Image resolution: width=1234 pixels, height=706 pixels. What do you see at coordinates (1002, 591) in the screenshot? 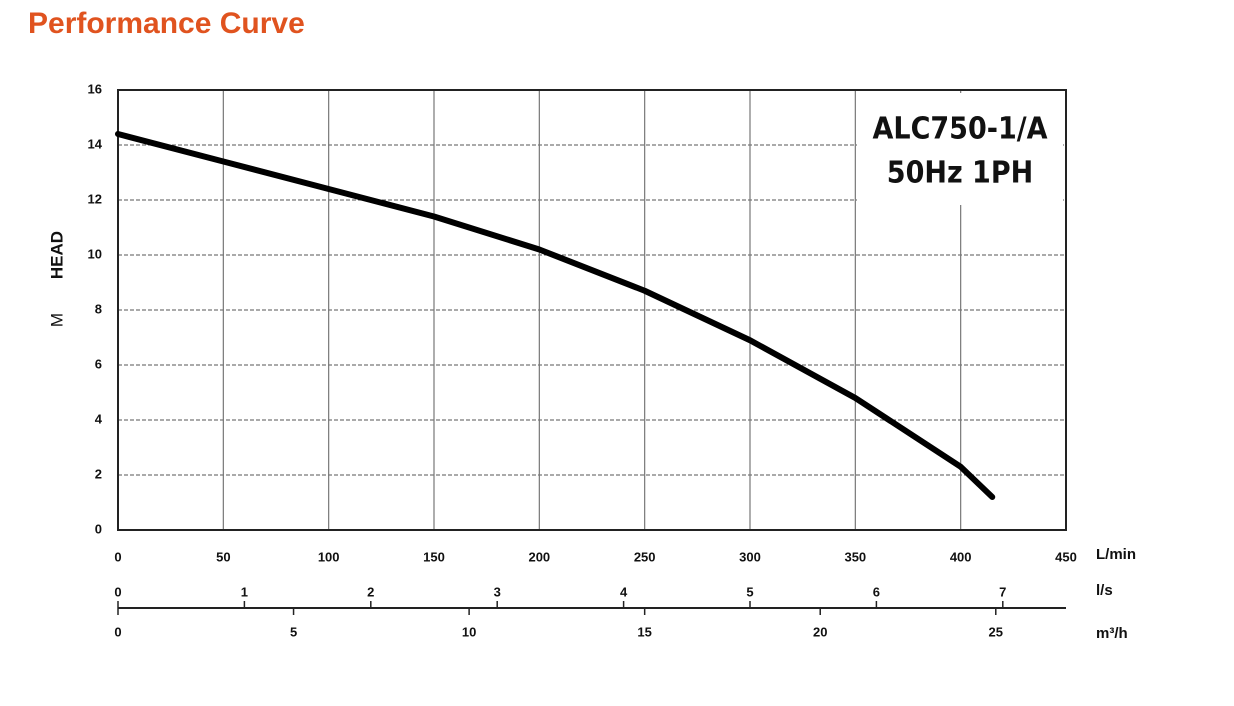
I see `x-tick-label: 7` at bounding box center [1002, 591].